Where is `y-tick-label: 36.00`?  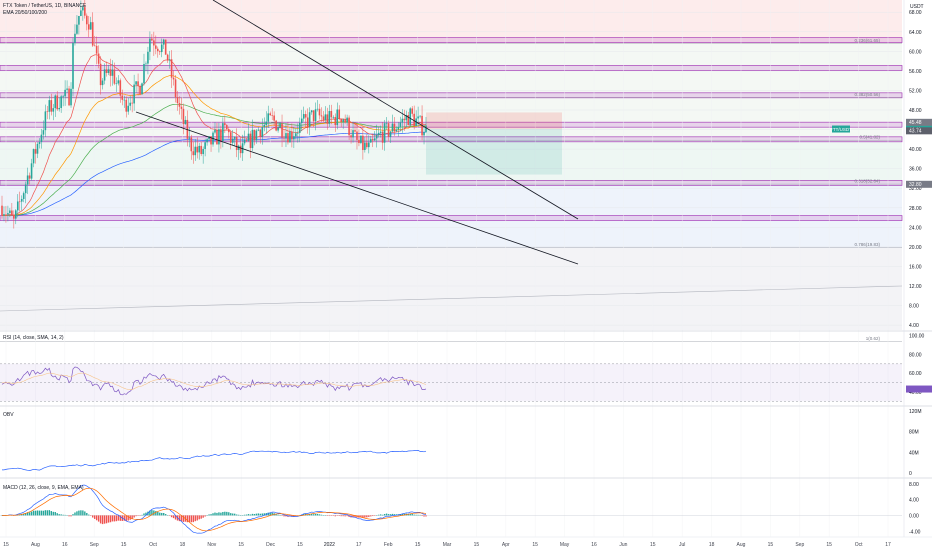 y-tick-label: 36.00 is located at coordinates (915, 170).